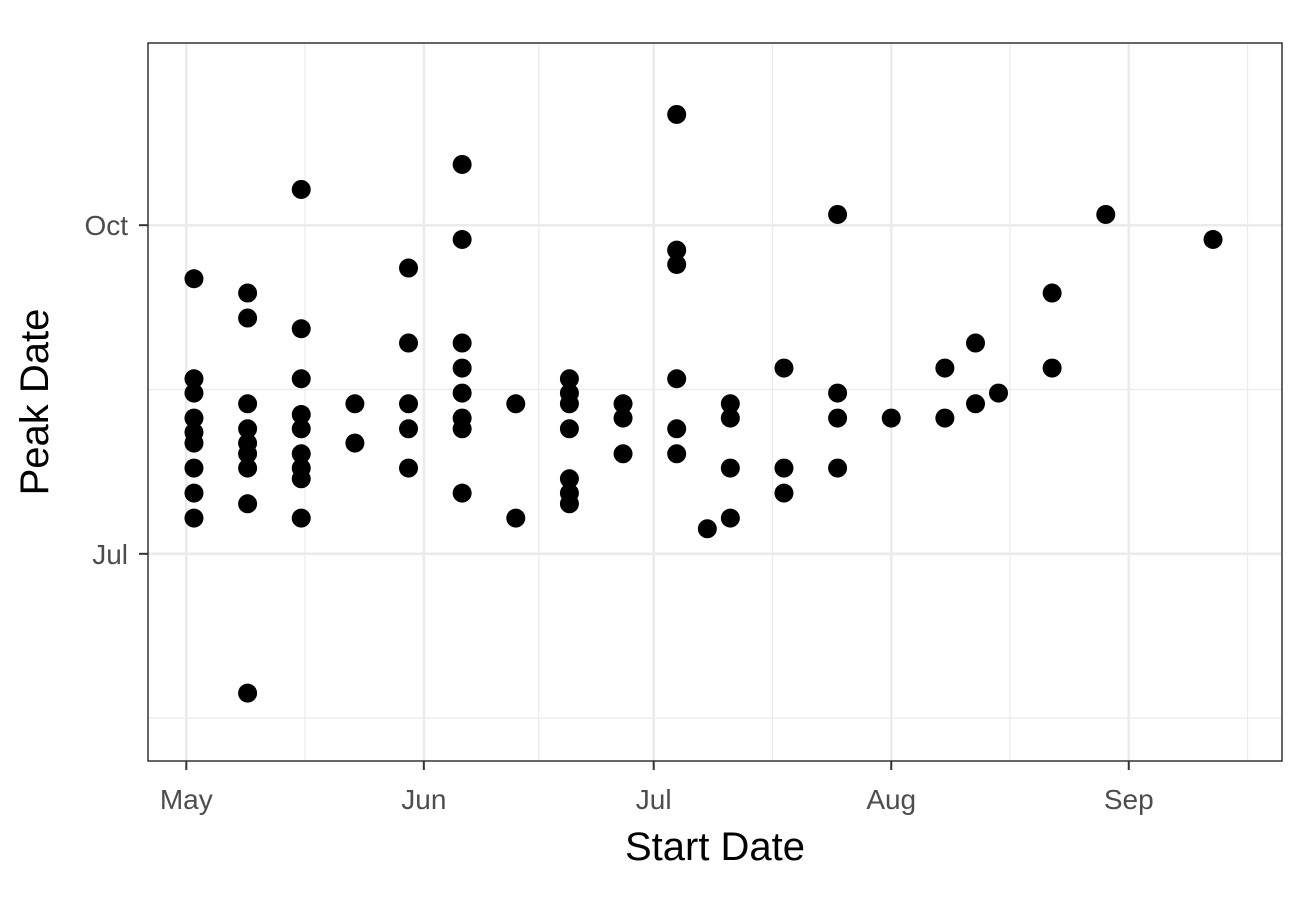 This screenshot has height=900, width=1300. I want to click on x-tick-label: Sep, so click(1129, 799).